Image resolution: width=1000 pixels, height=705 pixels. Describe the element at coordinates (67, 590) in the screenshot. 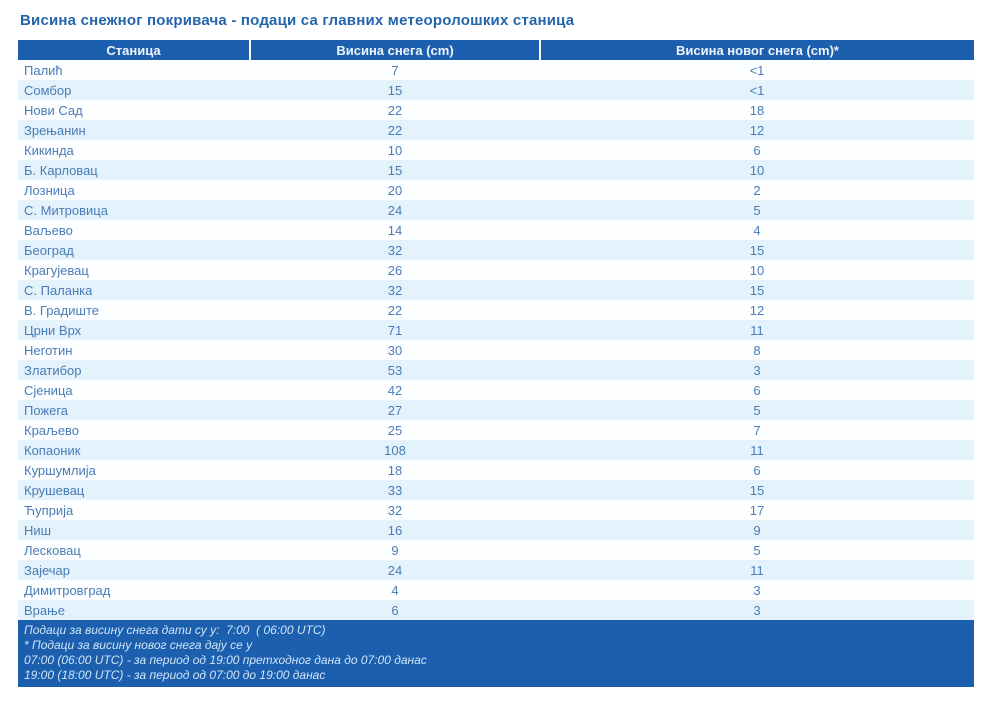

I see `station-cell: Димитровград` at that location.